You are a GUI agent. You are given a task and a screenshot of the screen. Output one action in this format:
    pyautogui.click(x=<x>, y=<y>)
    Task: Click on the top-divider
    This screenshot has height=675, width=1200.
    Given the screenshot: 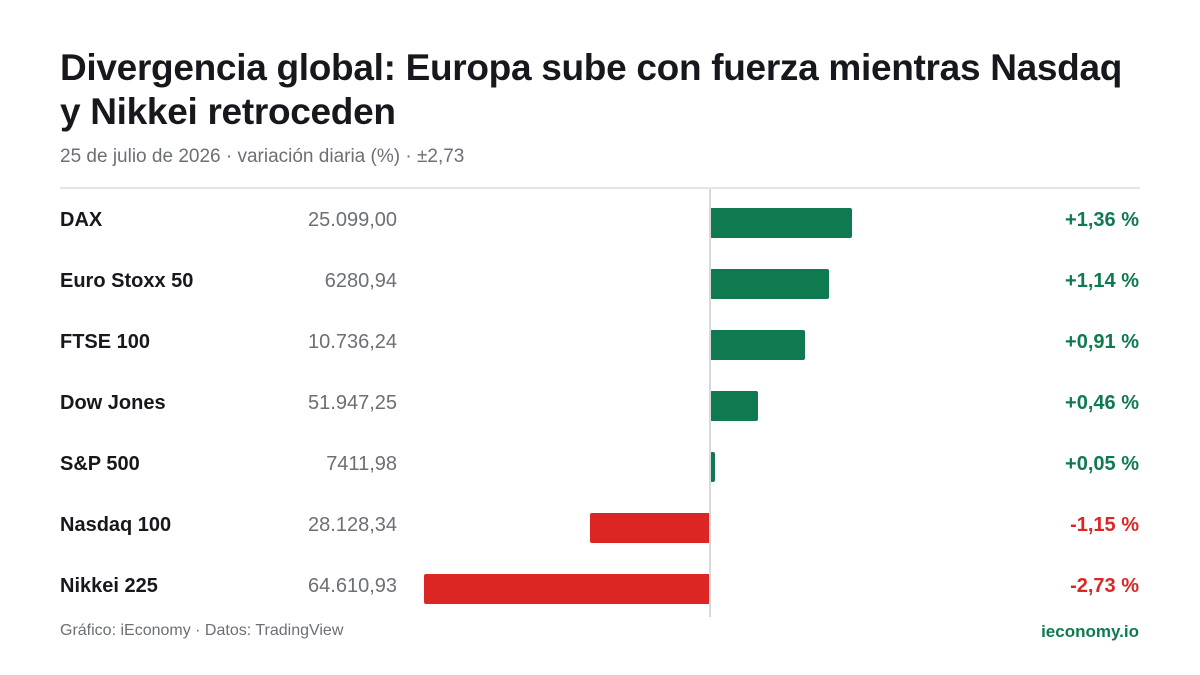 What is the action you would take?
    pyautogui.click(x=600, y=188)
    